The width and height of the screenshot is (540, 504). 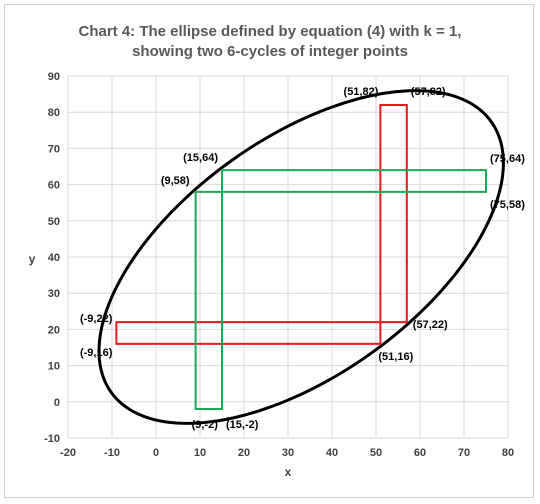 I want to click on point-label: (15,64), so click(x=200, y=158).